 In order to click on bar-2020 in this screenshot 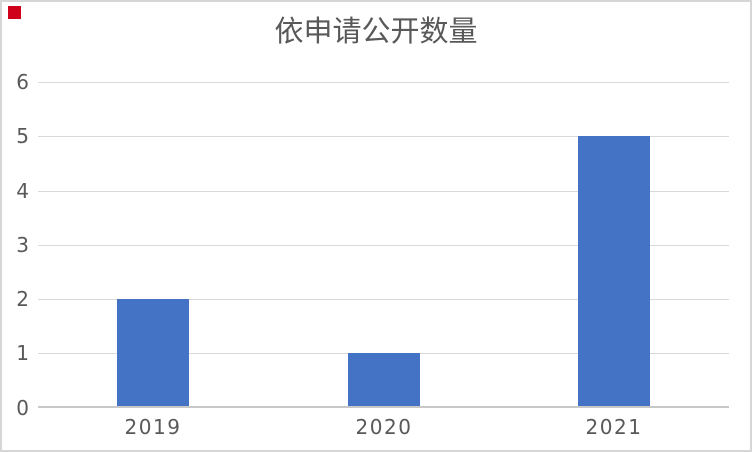, I will do `click(384, 379)`.